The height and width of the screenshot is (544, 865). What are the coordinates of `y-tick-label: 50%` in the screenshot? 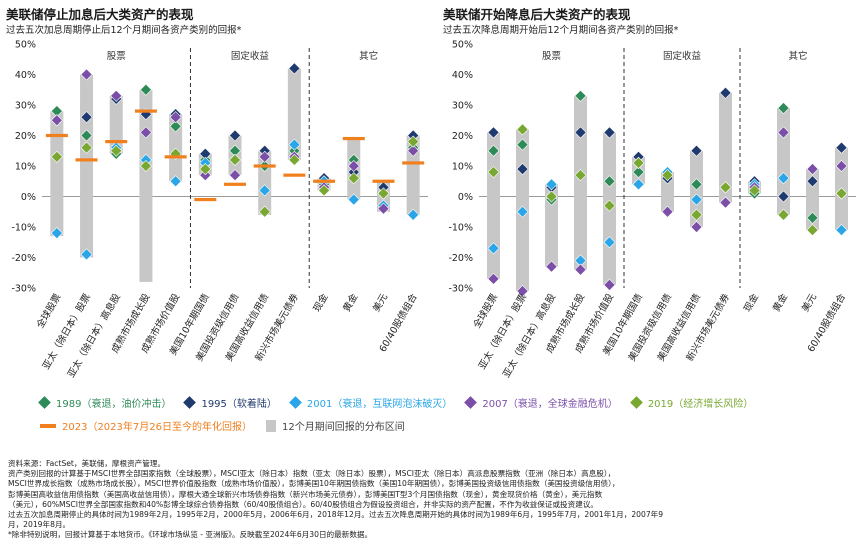 It's located at (462, 45).